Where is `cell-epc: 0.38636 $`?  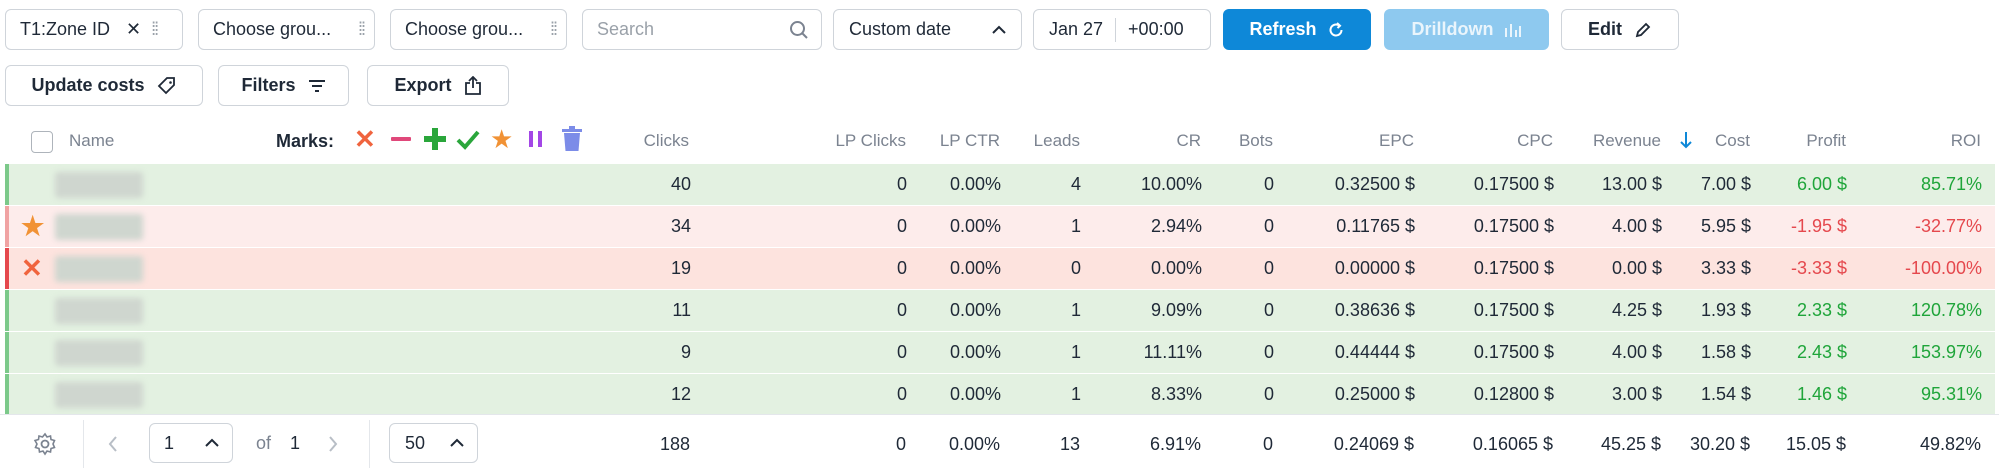 cell-epc: 0.38636 $ is located at coordinates (1374, 310).